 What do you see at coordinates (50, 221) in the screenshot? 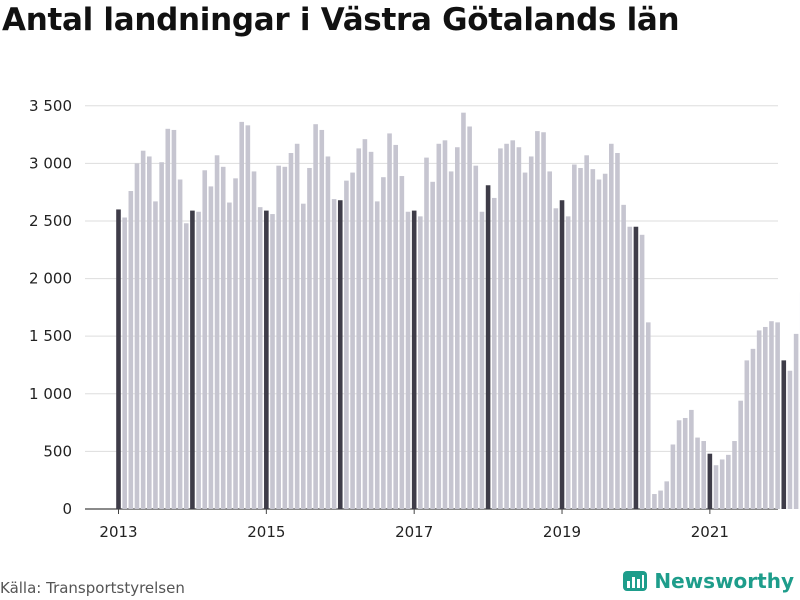
I see `y-tick-label: 2 500` at bounding box center [50, 221].